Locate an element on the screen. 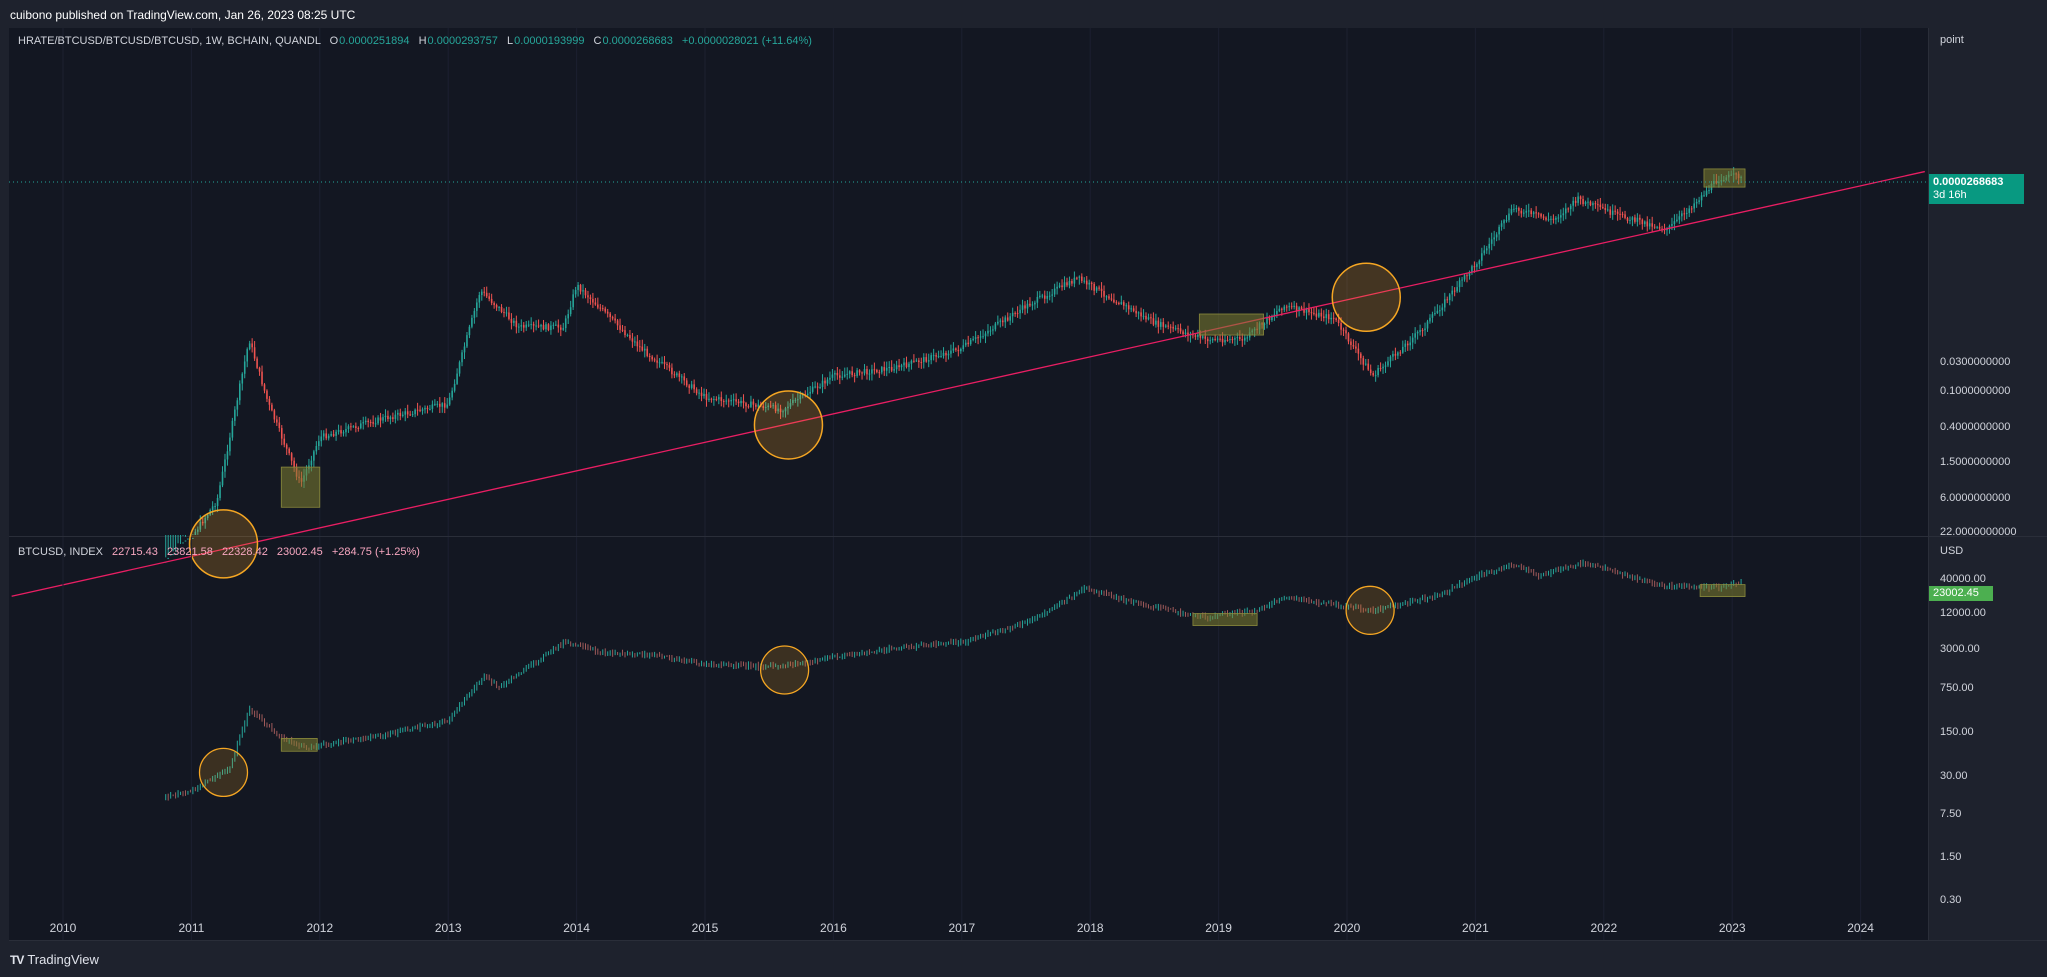 The height and width of the screenshot is (977, 2047). top-price-tick: 0.1000000000 is located at coordinates (1975, 391).